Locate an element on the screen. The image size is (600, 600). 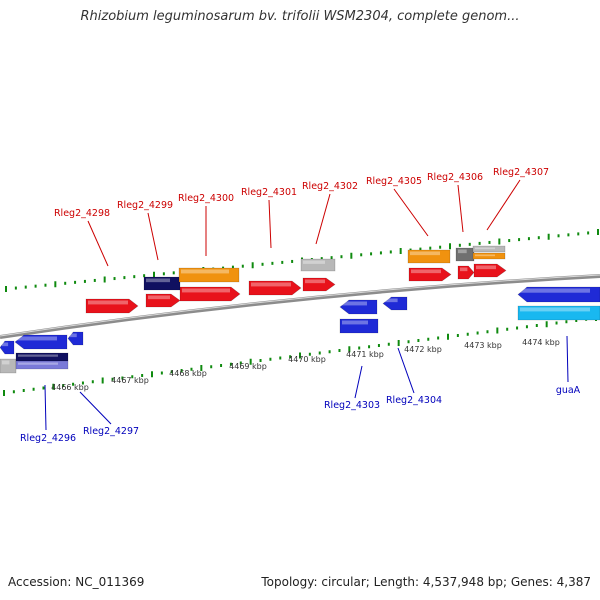
gene-rleg2-4296-feature-bottom is located at coordinates (42, 365).